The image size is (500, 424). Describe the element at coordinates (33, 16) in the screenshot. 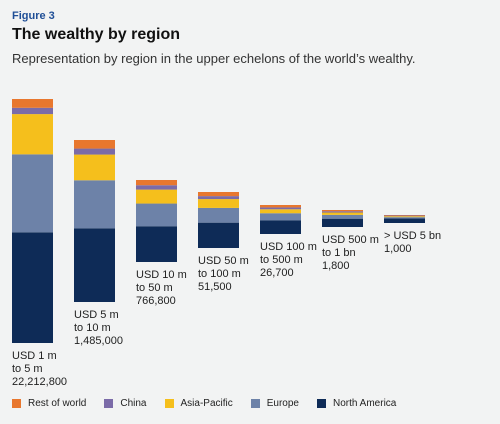

I see `figure-label: Figure 3` at that location.